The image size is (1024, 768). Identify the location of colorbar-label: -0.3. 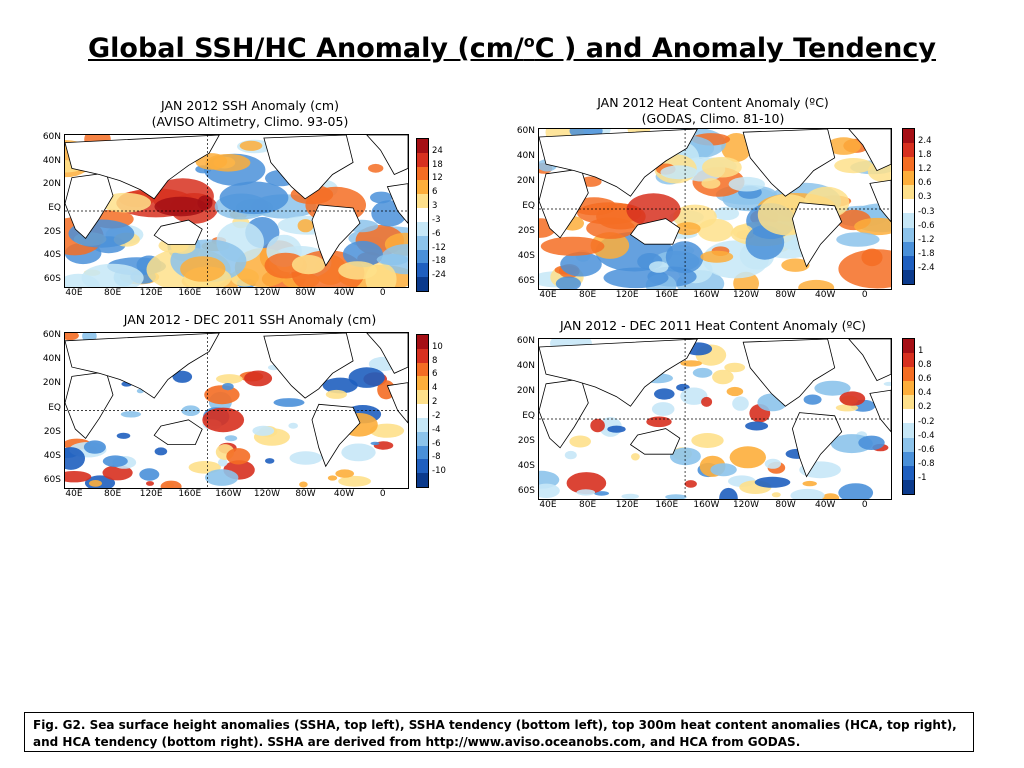
(926, 211).